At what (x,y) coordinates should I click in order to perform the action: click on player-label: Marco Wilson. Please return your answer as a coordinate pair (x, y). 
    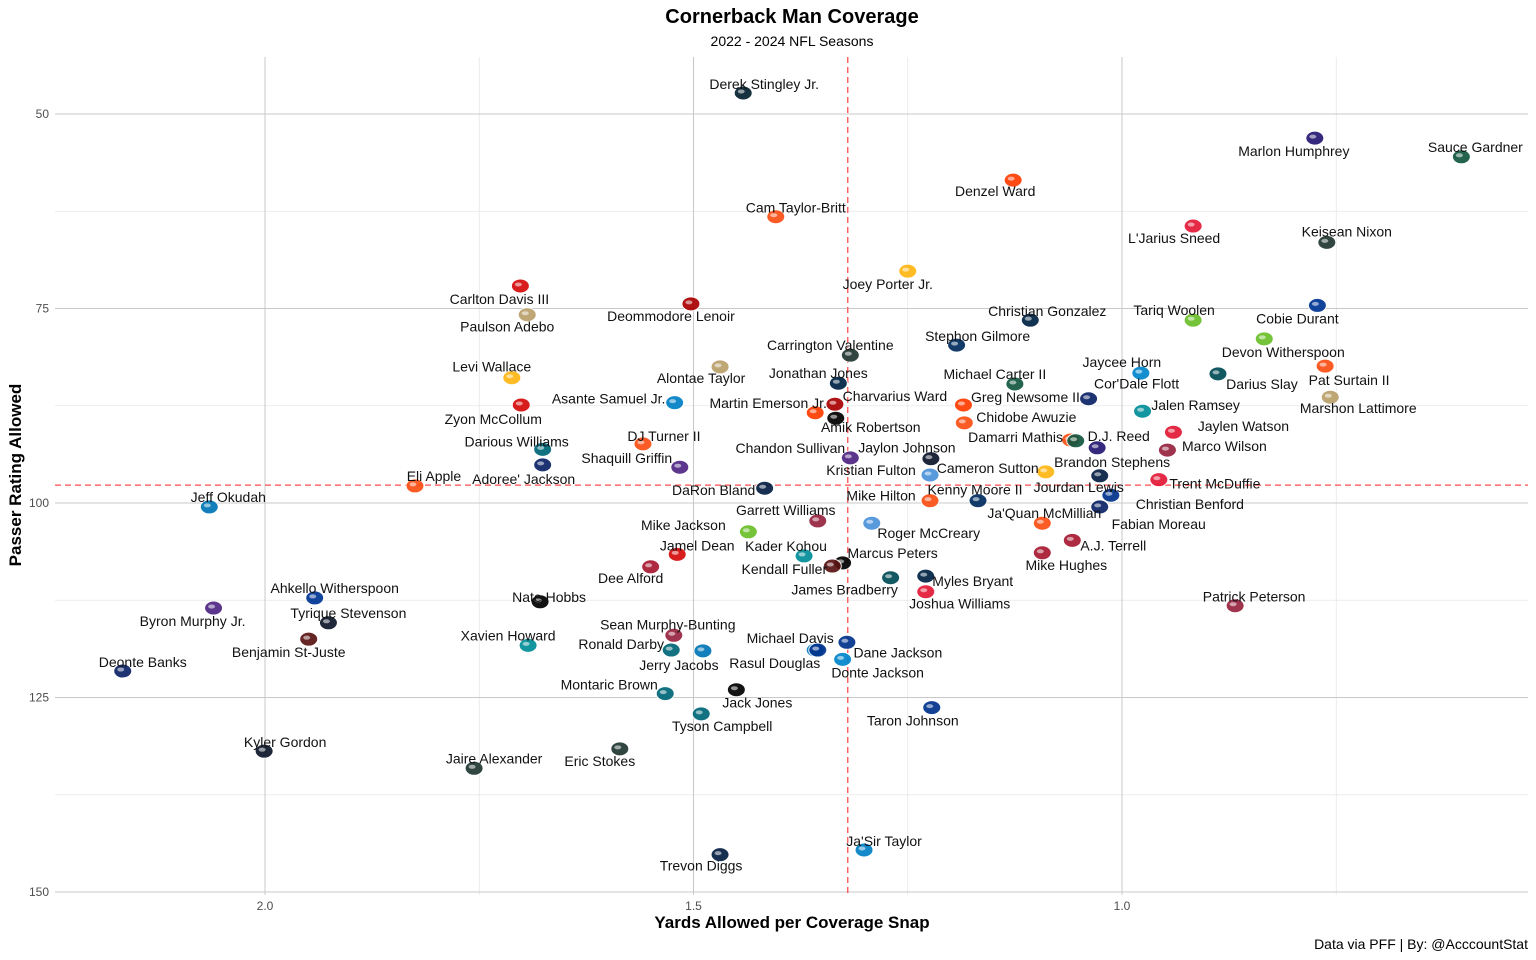
    Looking at the image, I should click on (1224, 446).